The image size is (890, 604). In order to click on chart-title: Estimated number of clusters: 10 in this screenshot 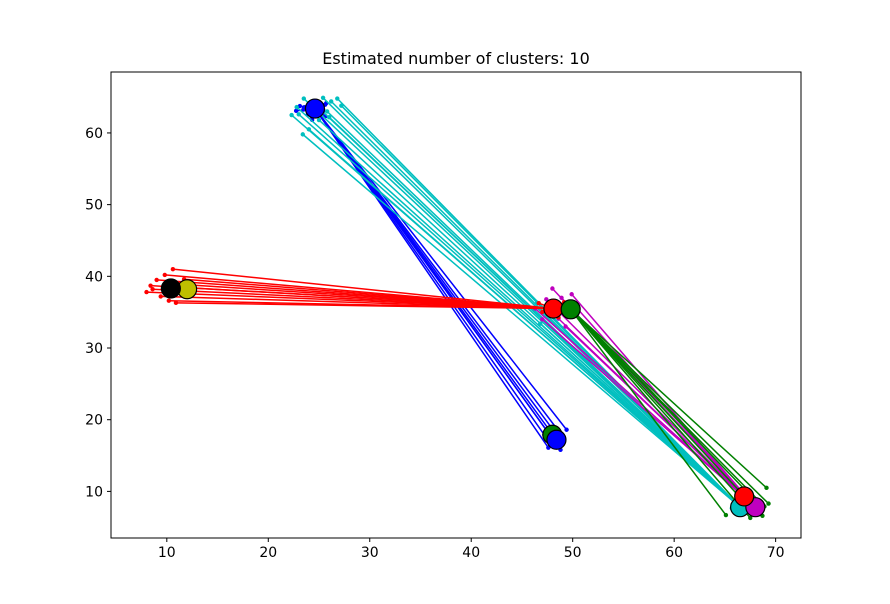, I will do `click(456, 58)`.